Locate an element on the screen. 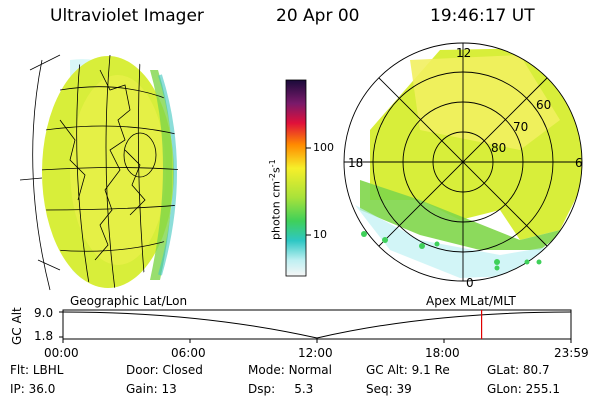 The width and height of the screenshot is (600, 400). image-date: 20 Apr 00 is located at coordinates (318, 16).